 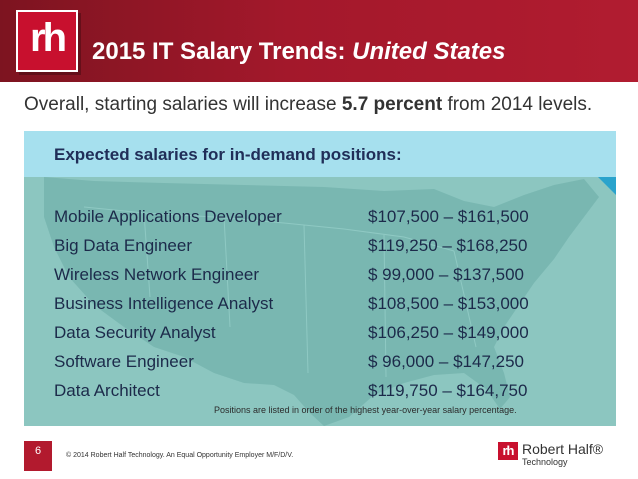 I want to click on robert-half-technology-logo: rh Robert Half® Technology, so click(x=558, y=455).